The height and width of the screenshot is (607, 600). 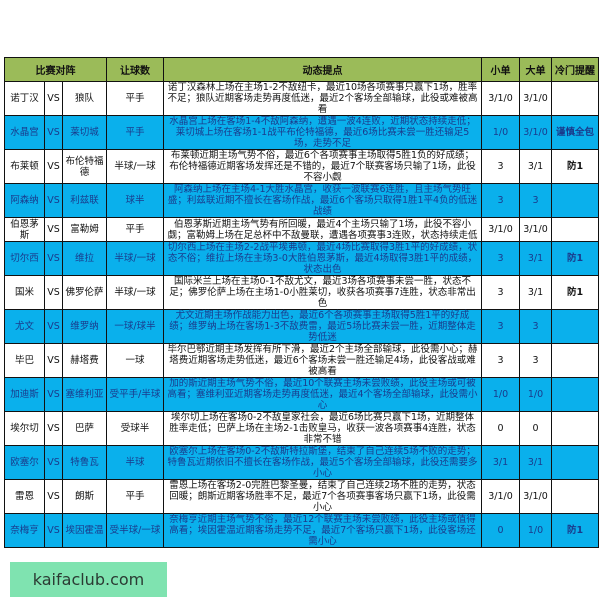 I want to click on home-team: 切尔西, so click(x=24, y=259).